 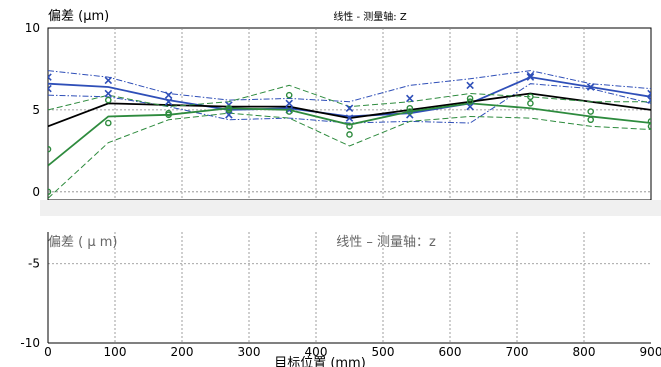 I want to click on x-tick-label: 600, so click(x=450, y=352).